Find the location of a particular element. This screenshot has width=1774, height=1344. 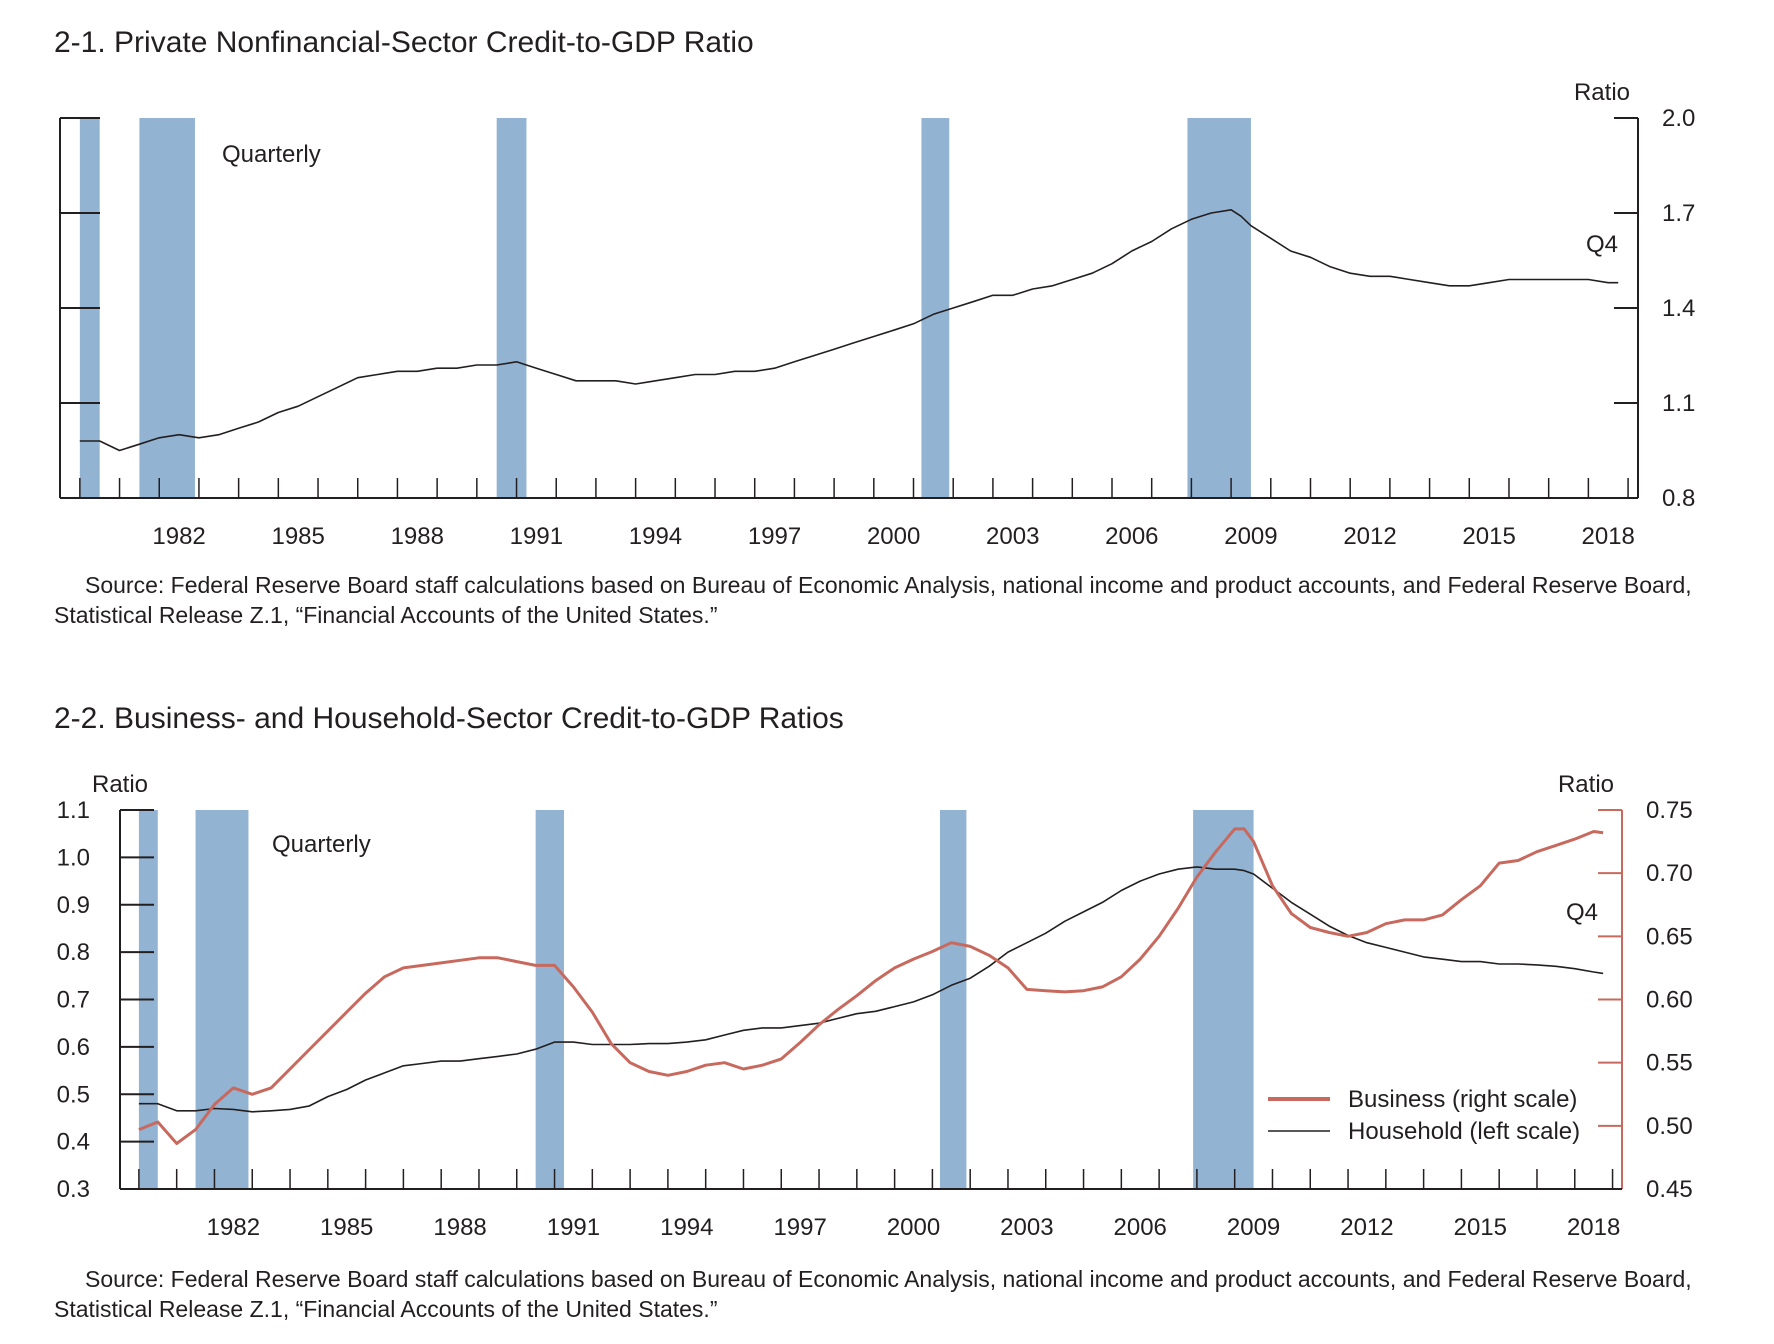

right-y-tick-label: 1.7 is located at coordinates (1678, 213).